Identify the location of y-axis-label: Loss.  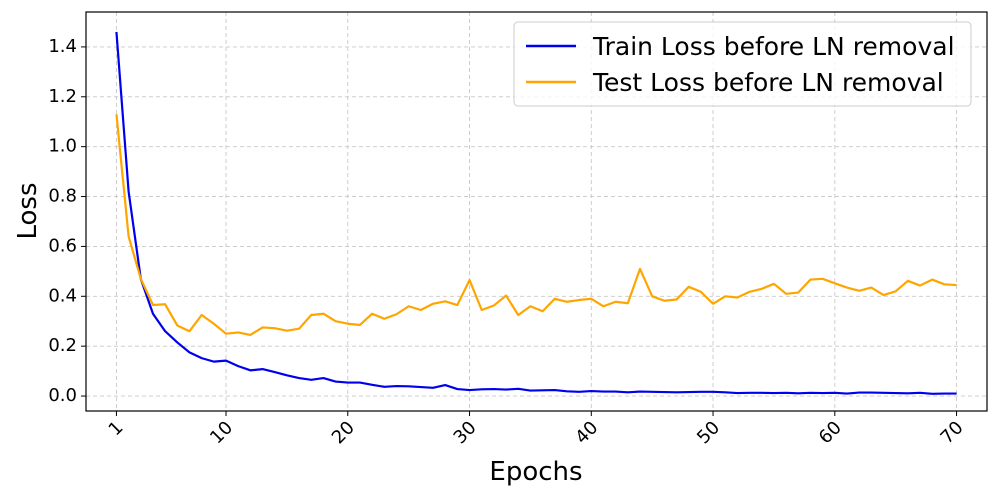
(28, 210).